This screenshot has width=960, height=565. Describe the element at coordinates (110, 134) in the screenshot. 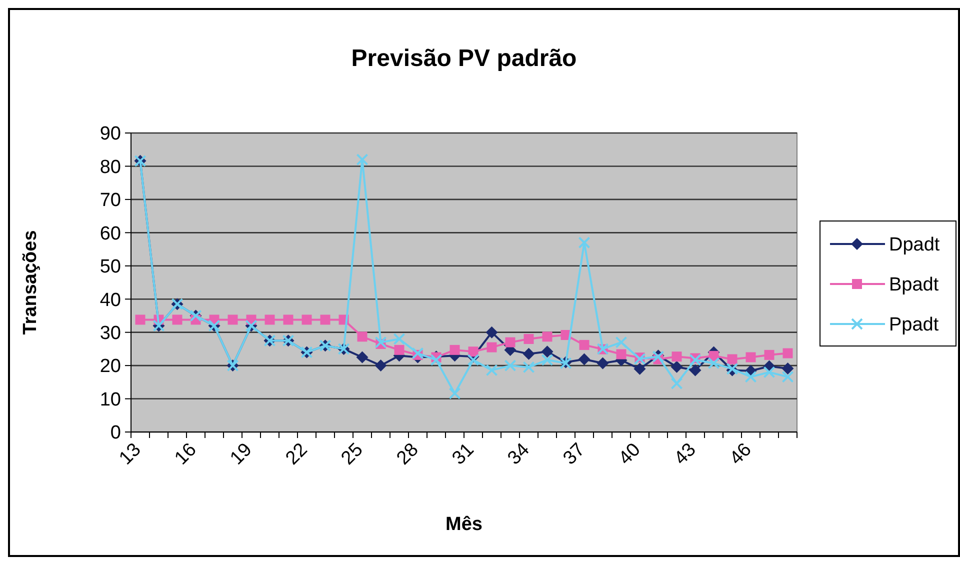

I see `y-tick-label: 90` at that location.